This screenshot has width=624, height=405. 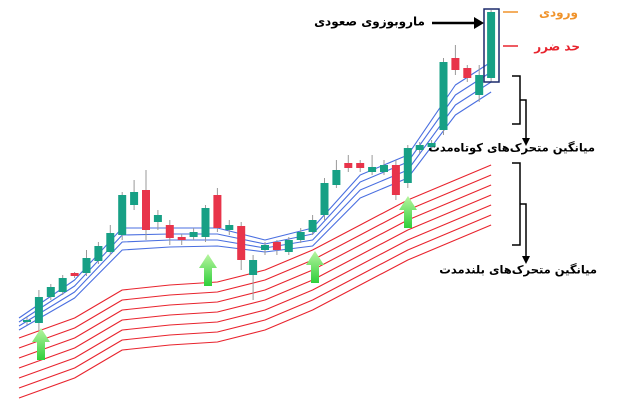 I want to click on stoploss-label: حد ضرر, so click(x=556, y=47).